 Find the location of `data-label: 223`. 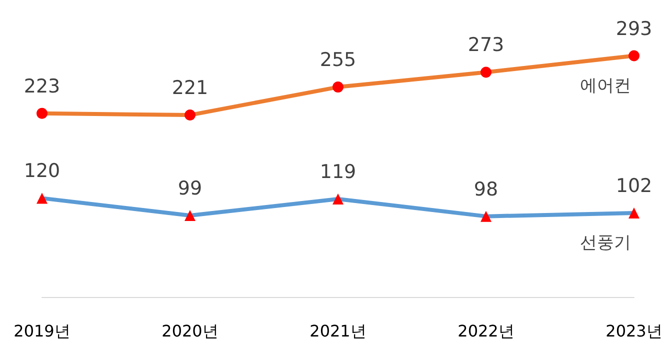

data-label: 223 is located at coordinates (42, 86).